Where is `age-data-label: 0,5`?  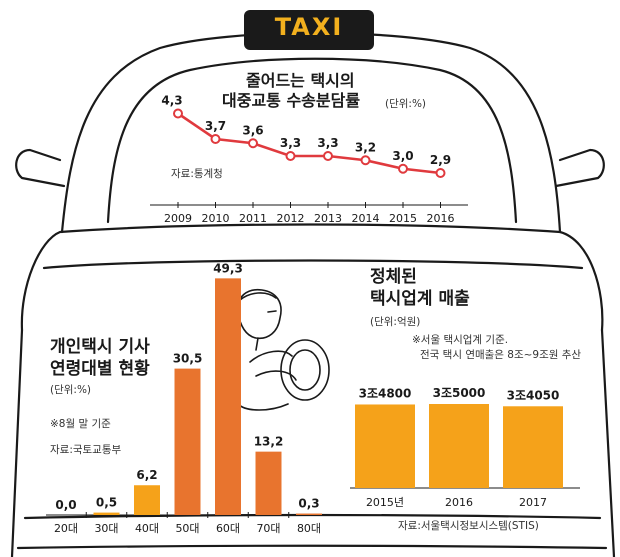 age-data-label: 0,5 is located at coordinates (106, 503).